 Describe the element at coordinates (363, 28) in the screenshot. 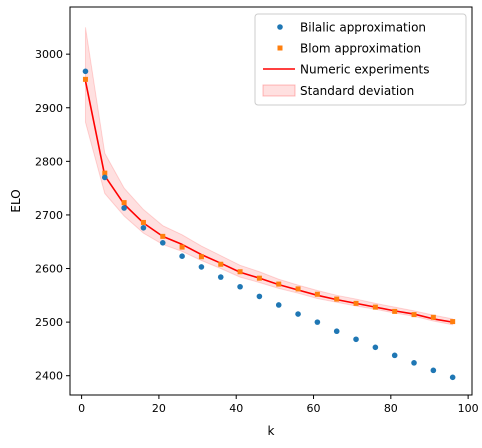

I see `legend-label-bilalic: Bilalic approximation` at that location.